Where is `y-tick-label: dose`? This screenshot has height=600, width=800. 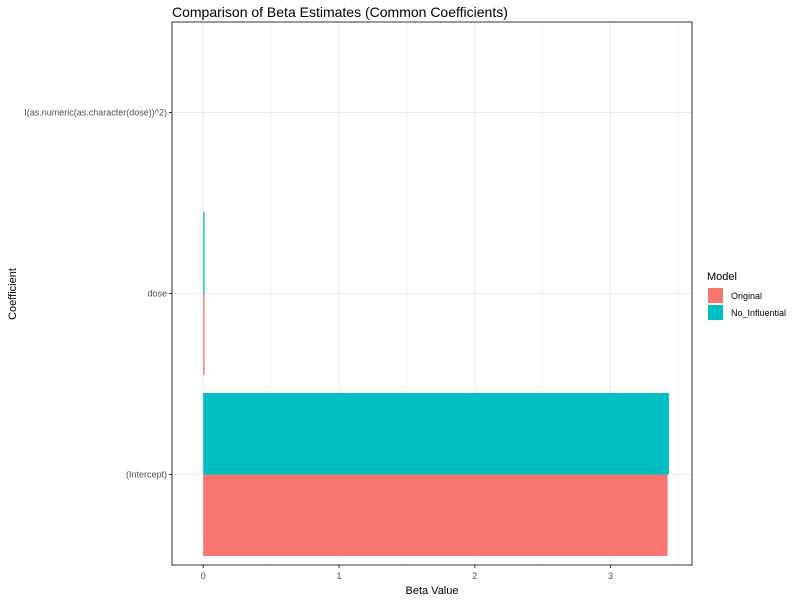 y-tick-label: dose is located at coordinates (157, 294).